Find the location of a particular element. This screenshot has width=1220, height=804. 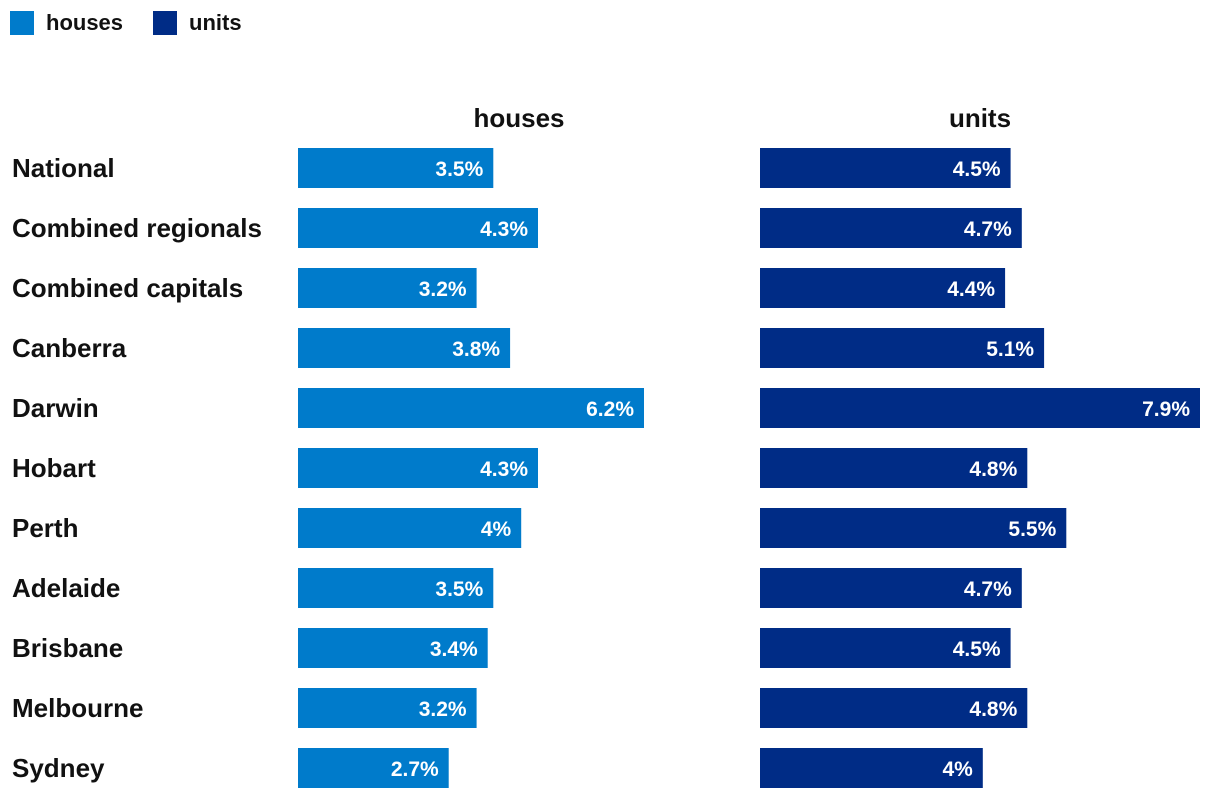

legend-swatch-units is located at coordinates (165, 23).